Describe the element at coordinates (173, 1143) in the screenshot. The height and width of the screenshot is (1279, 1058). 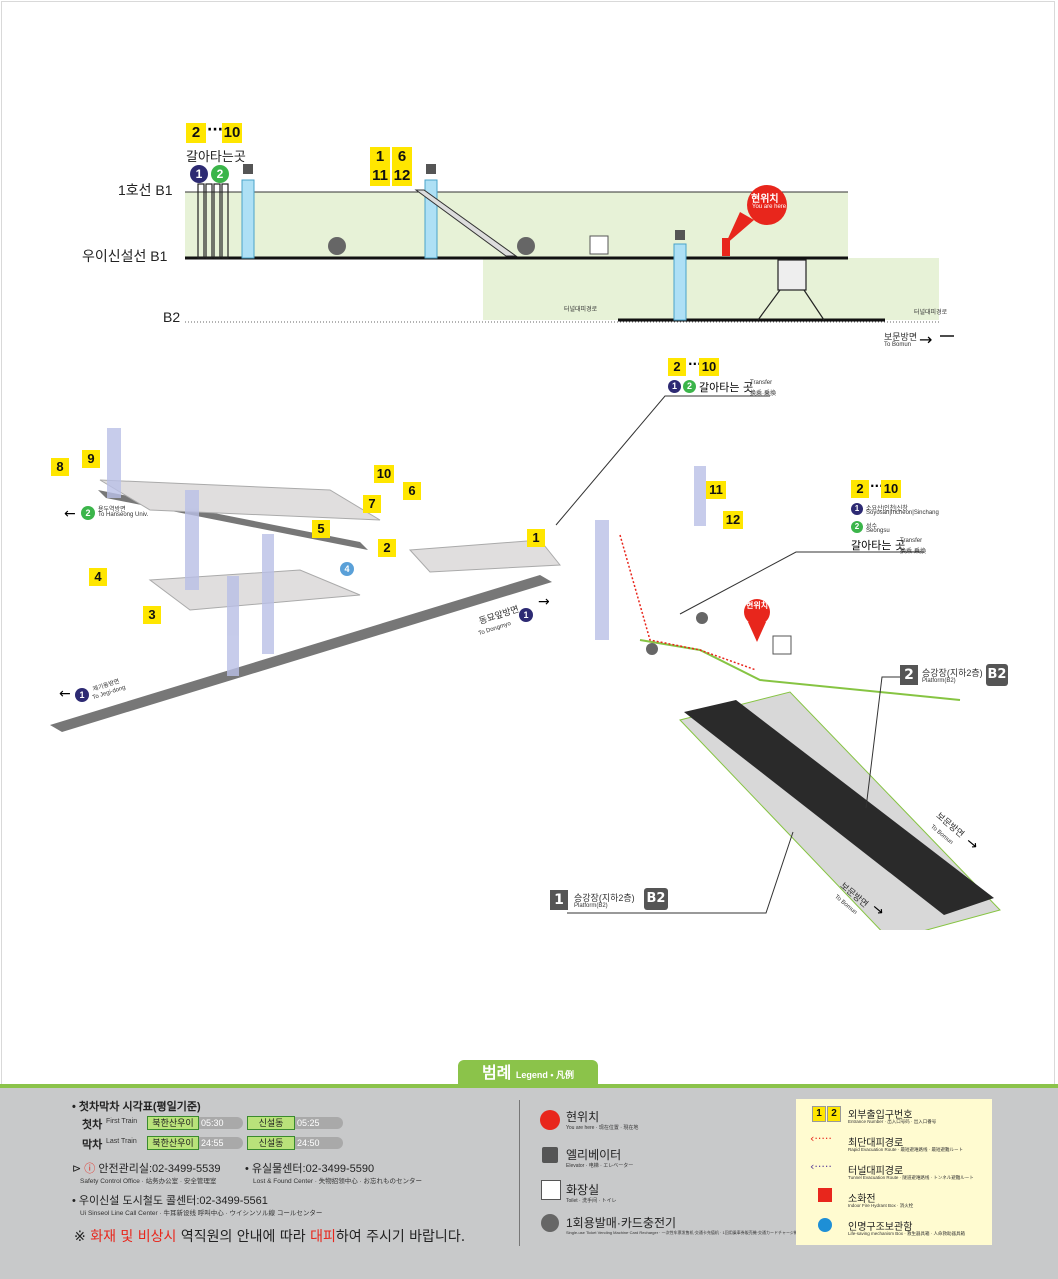
I see `station-box: 북한산우이` at that location.